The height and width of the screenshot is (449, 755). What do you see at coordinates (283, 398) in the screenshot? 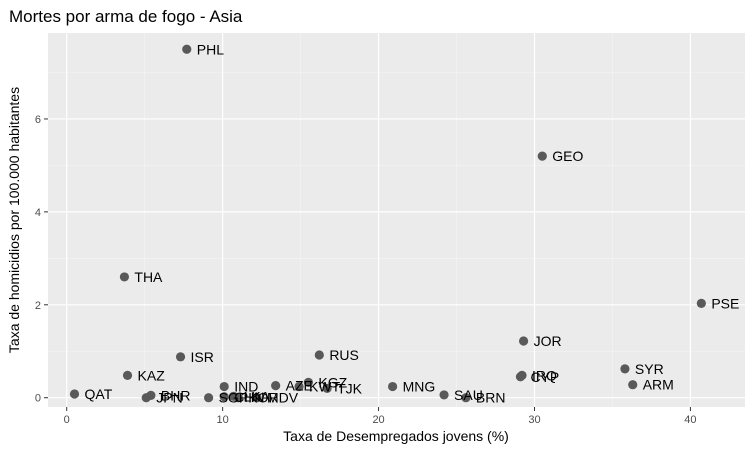
I see `point-label: MDV` at bounding box center [283, 398].